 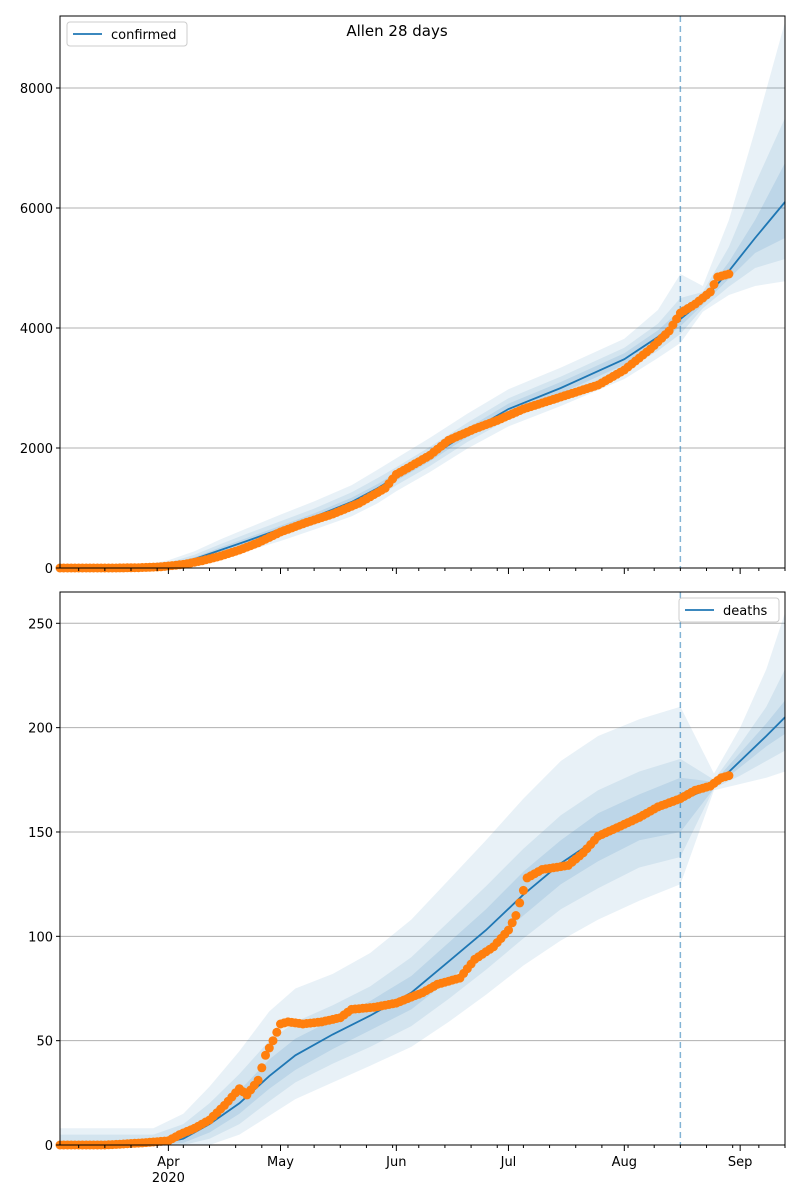 I want to click on y-tick-label: 100, so click(x=40, y=937).